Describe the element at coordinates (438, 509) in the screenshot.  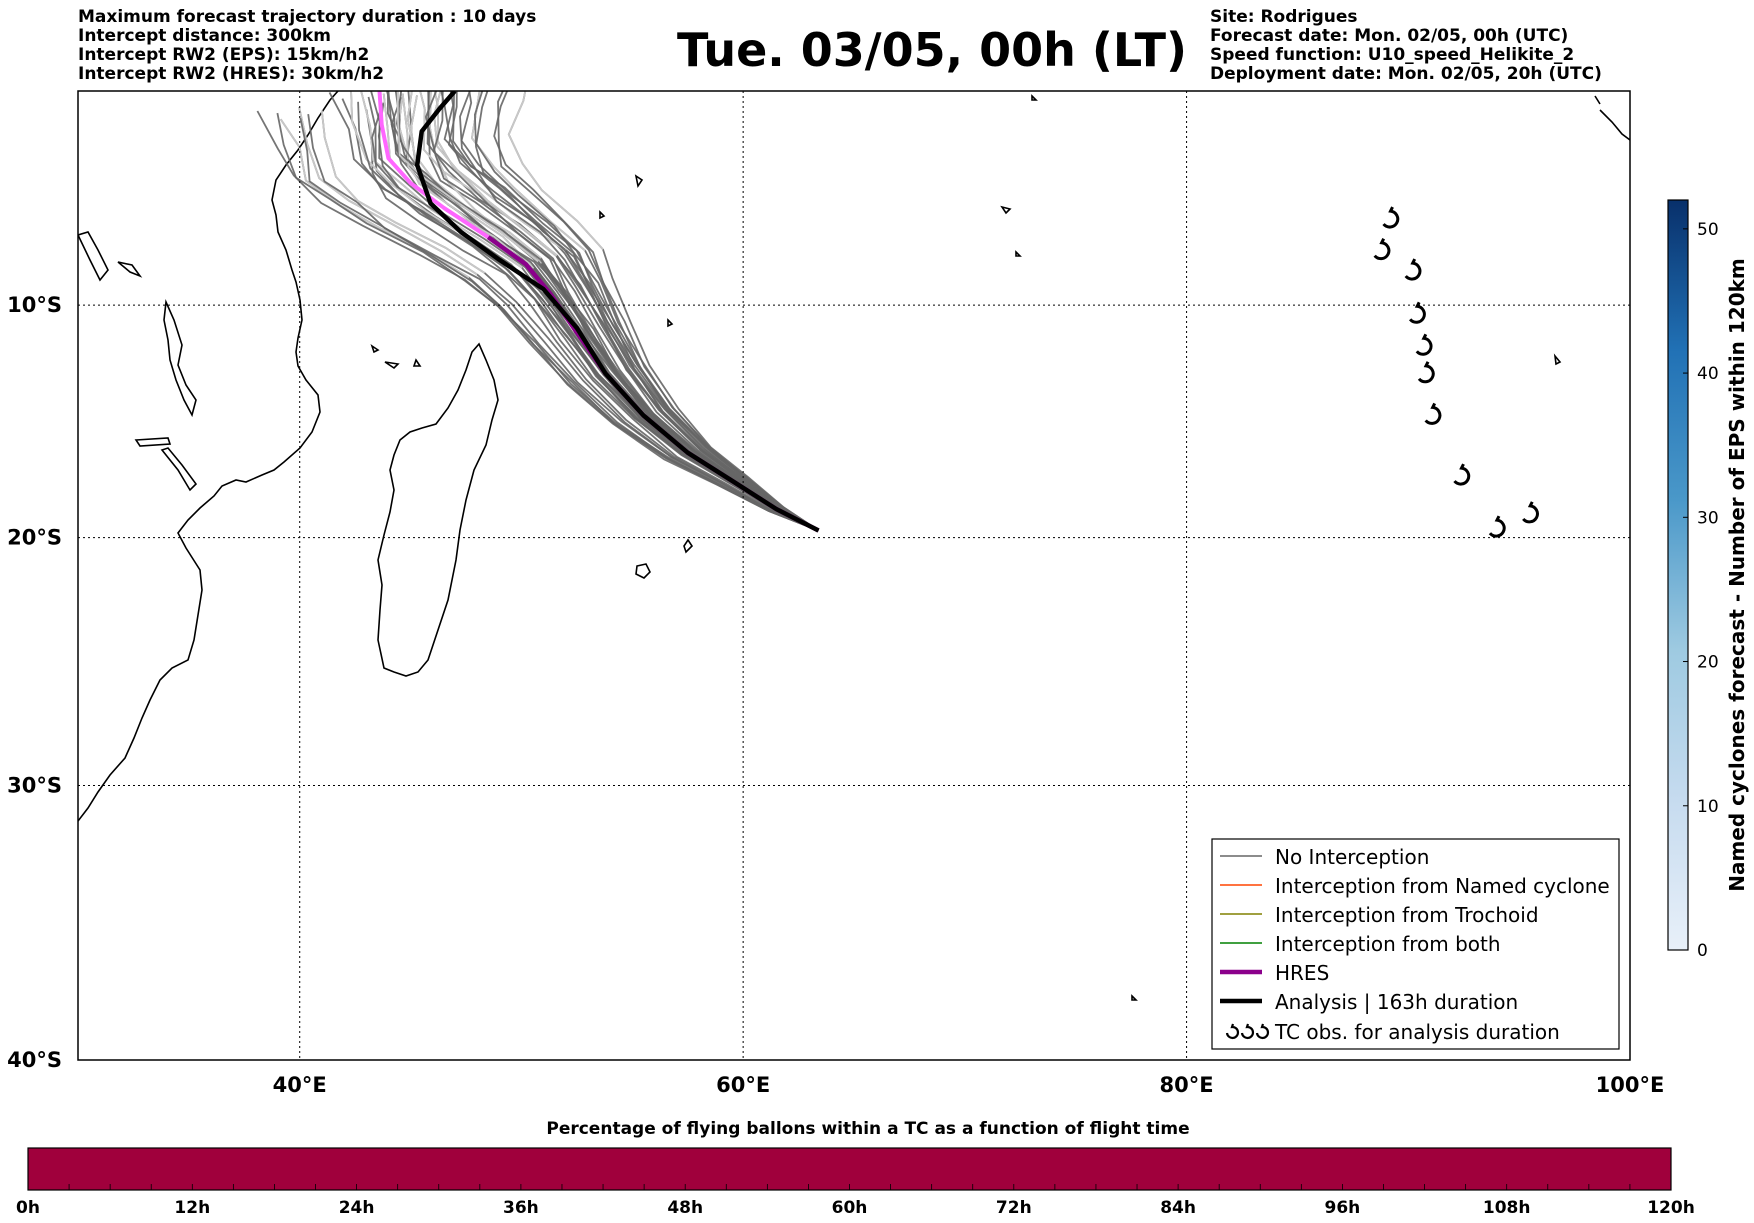
I see `madagascar-coastline` at that location.